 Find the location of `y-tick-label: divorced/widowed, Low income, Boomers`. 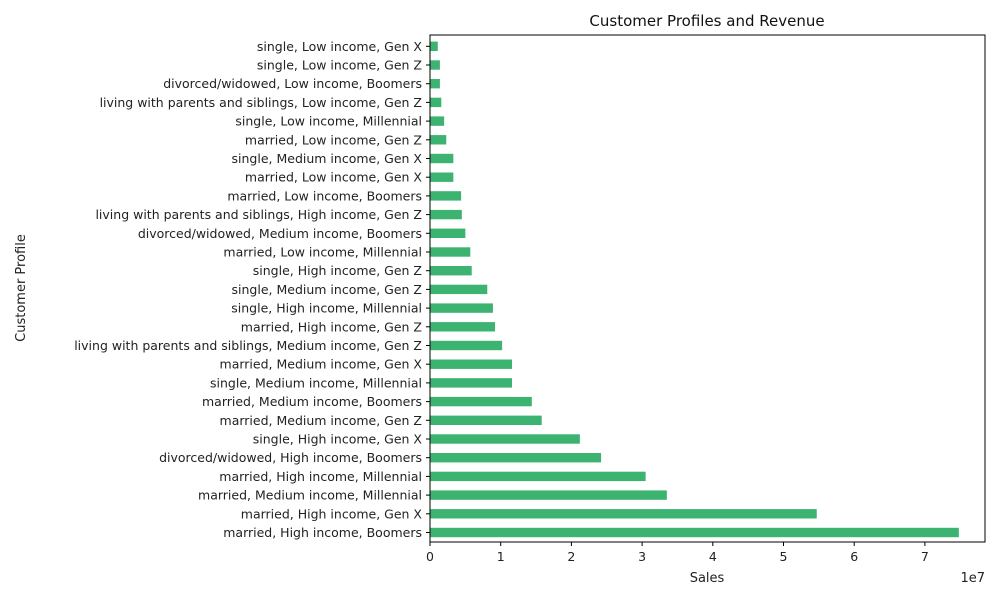

y-tick-label: divorced/widowed, Low income, Boomers is located at coordinates (292, 83).